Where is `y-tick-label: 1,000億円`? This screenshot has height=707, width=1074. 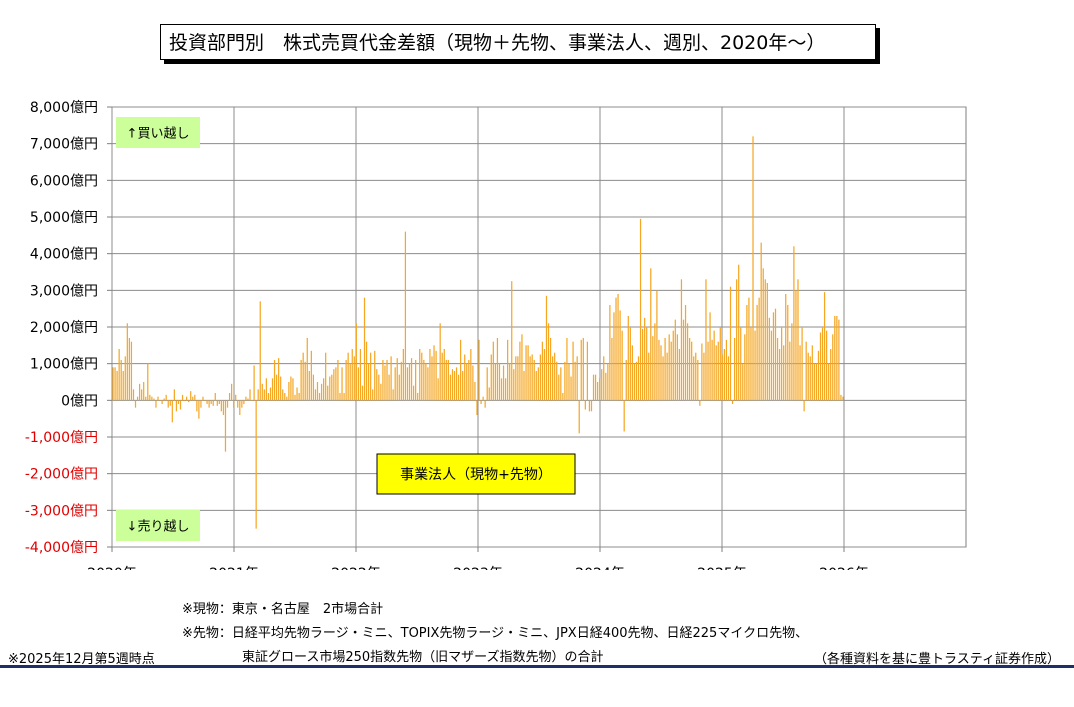
y-tick-label: 1,000億円 is located at coordinates (64, 365).